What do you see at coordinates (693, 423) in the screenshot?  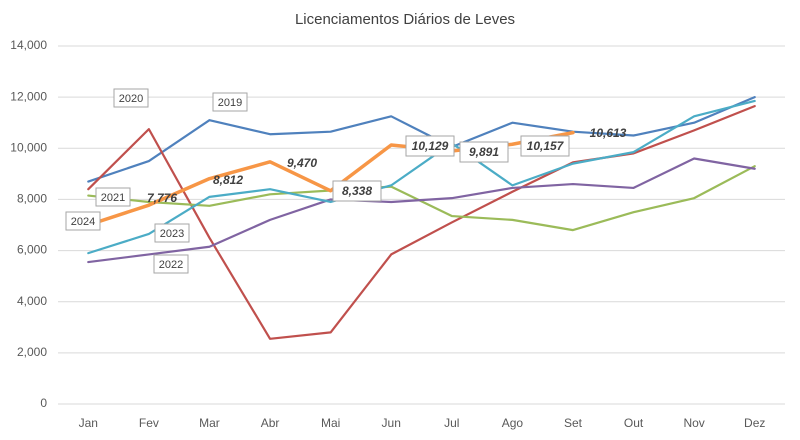 I see `x-tick-label: Nov` at bounding box center [693, 423].